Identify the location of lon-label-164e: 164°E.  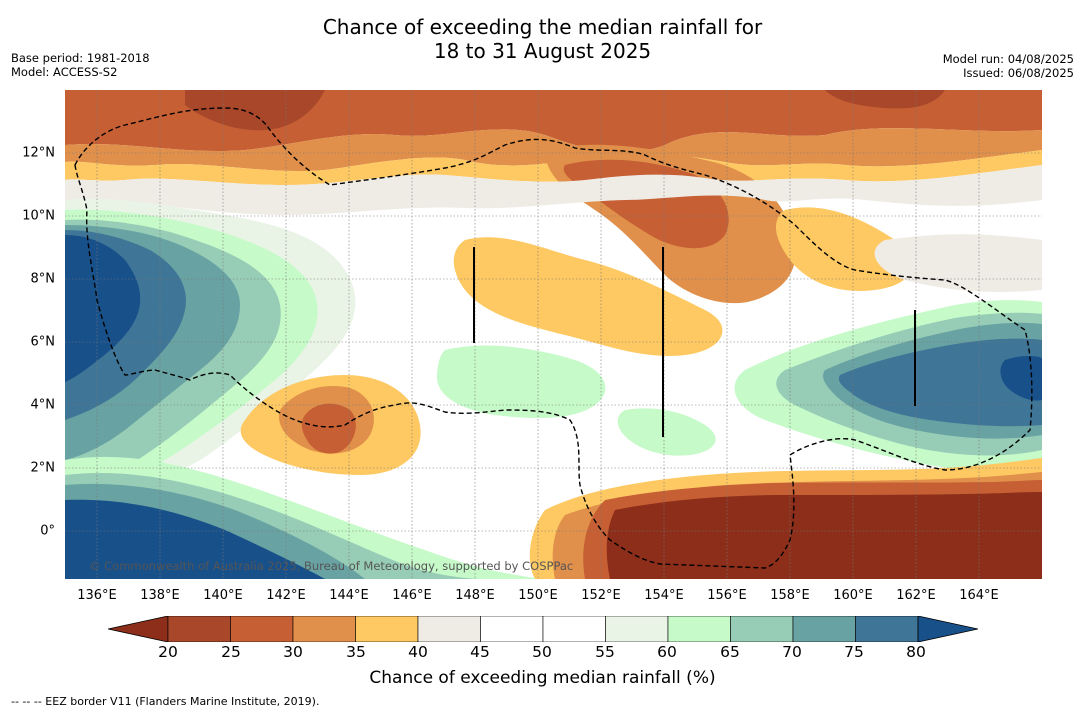
(979, 595).